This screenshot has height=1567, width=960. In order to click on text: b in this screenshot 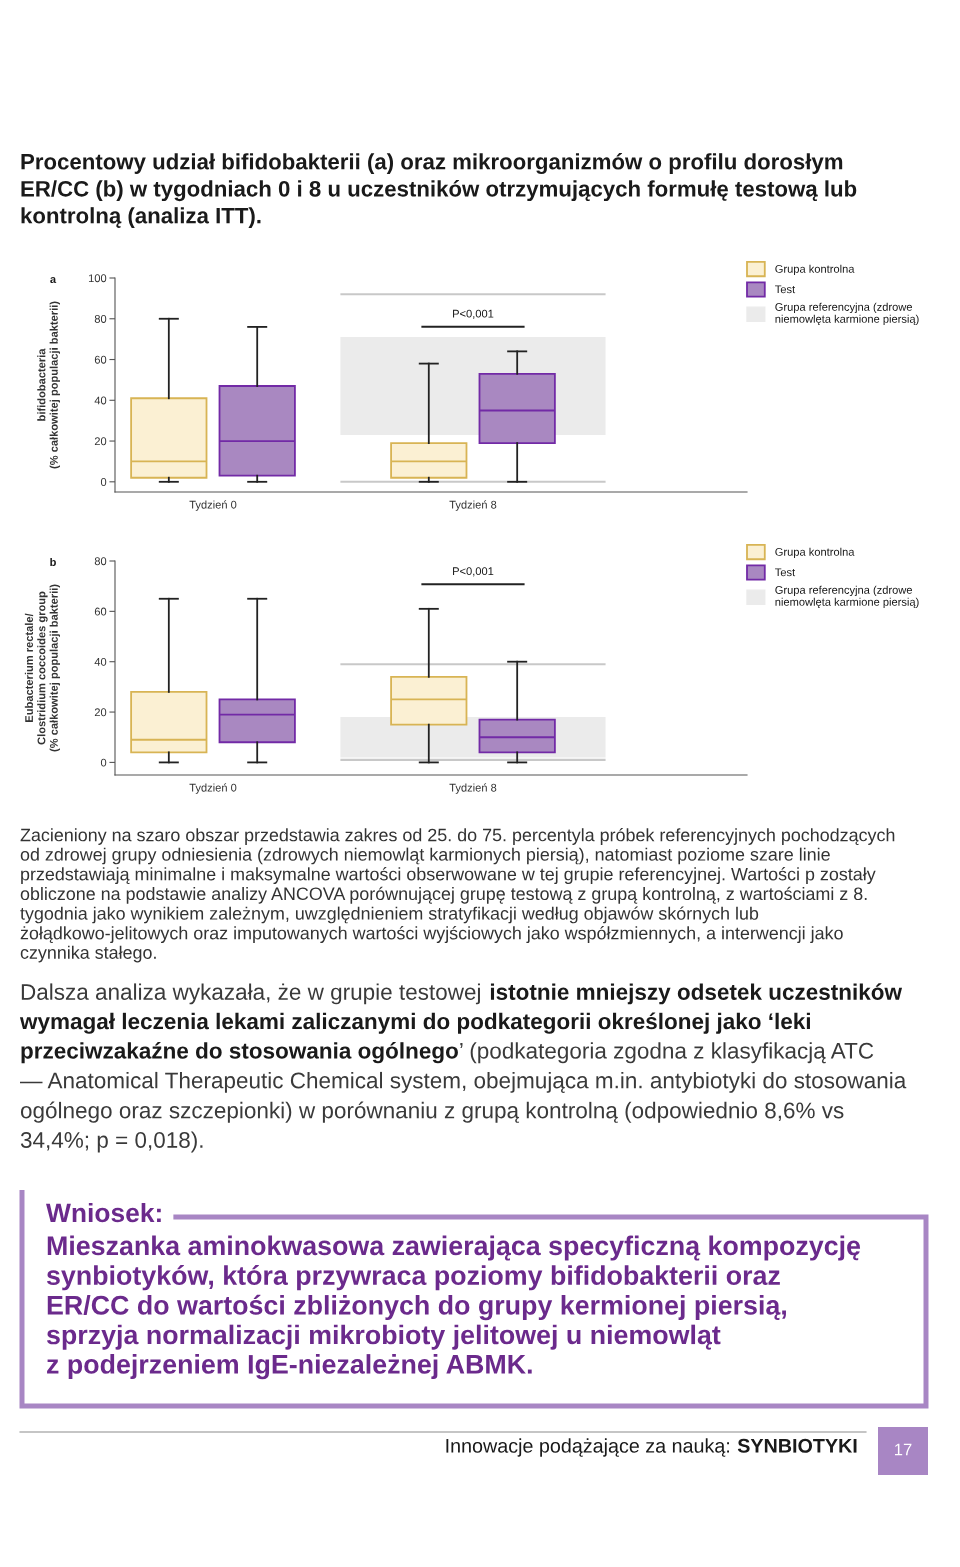, I will do `click(53, 562)`.